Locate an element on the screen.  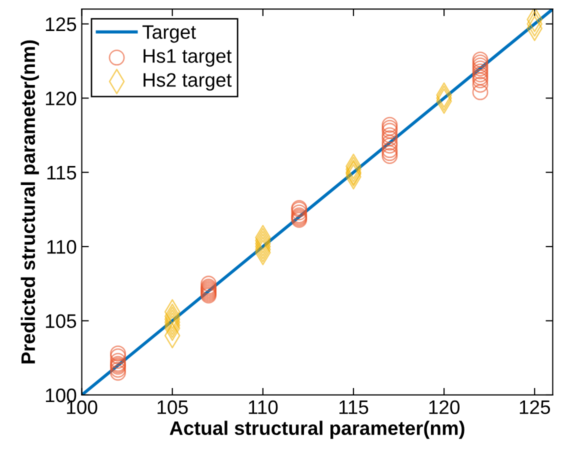
x-tick-label: 110 is located at coordinates (263, 407).